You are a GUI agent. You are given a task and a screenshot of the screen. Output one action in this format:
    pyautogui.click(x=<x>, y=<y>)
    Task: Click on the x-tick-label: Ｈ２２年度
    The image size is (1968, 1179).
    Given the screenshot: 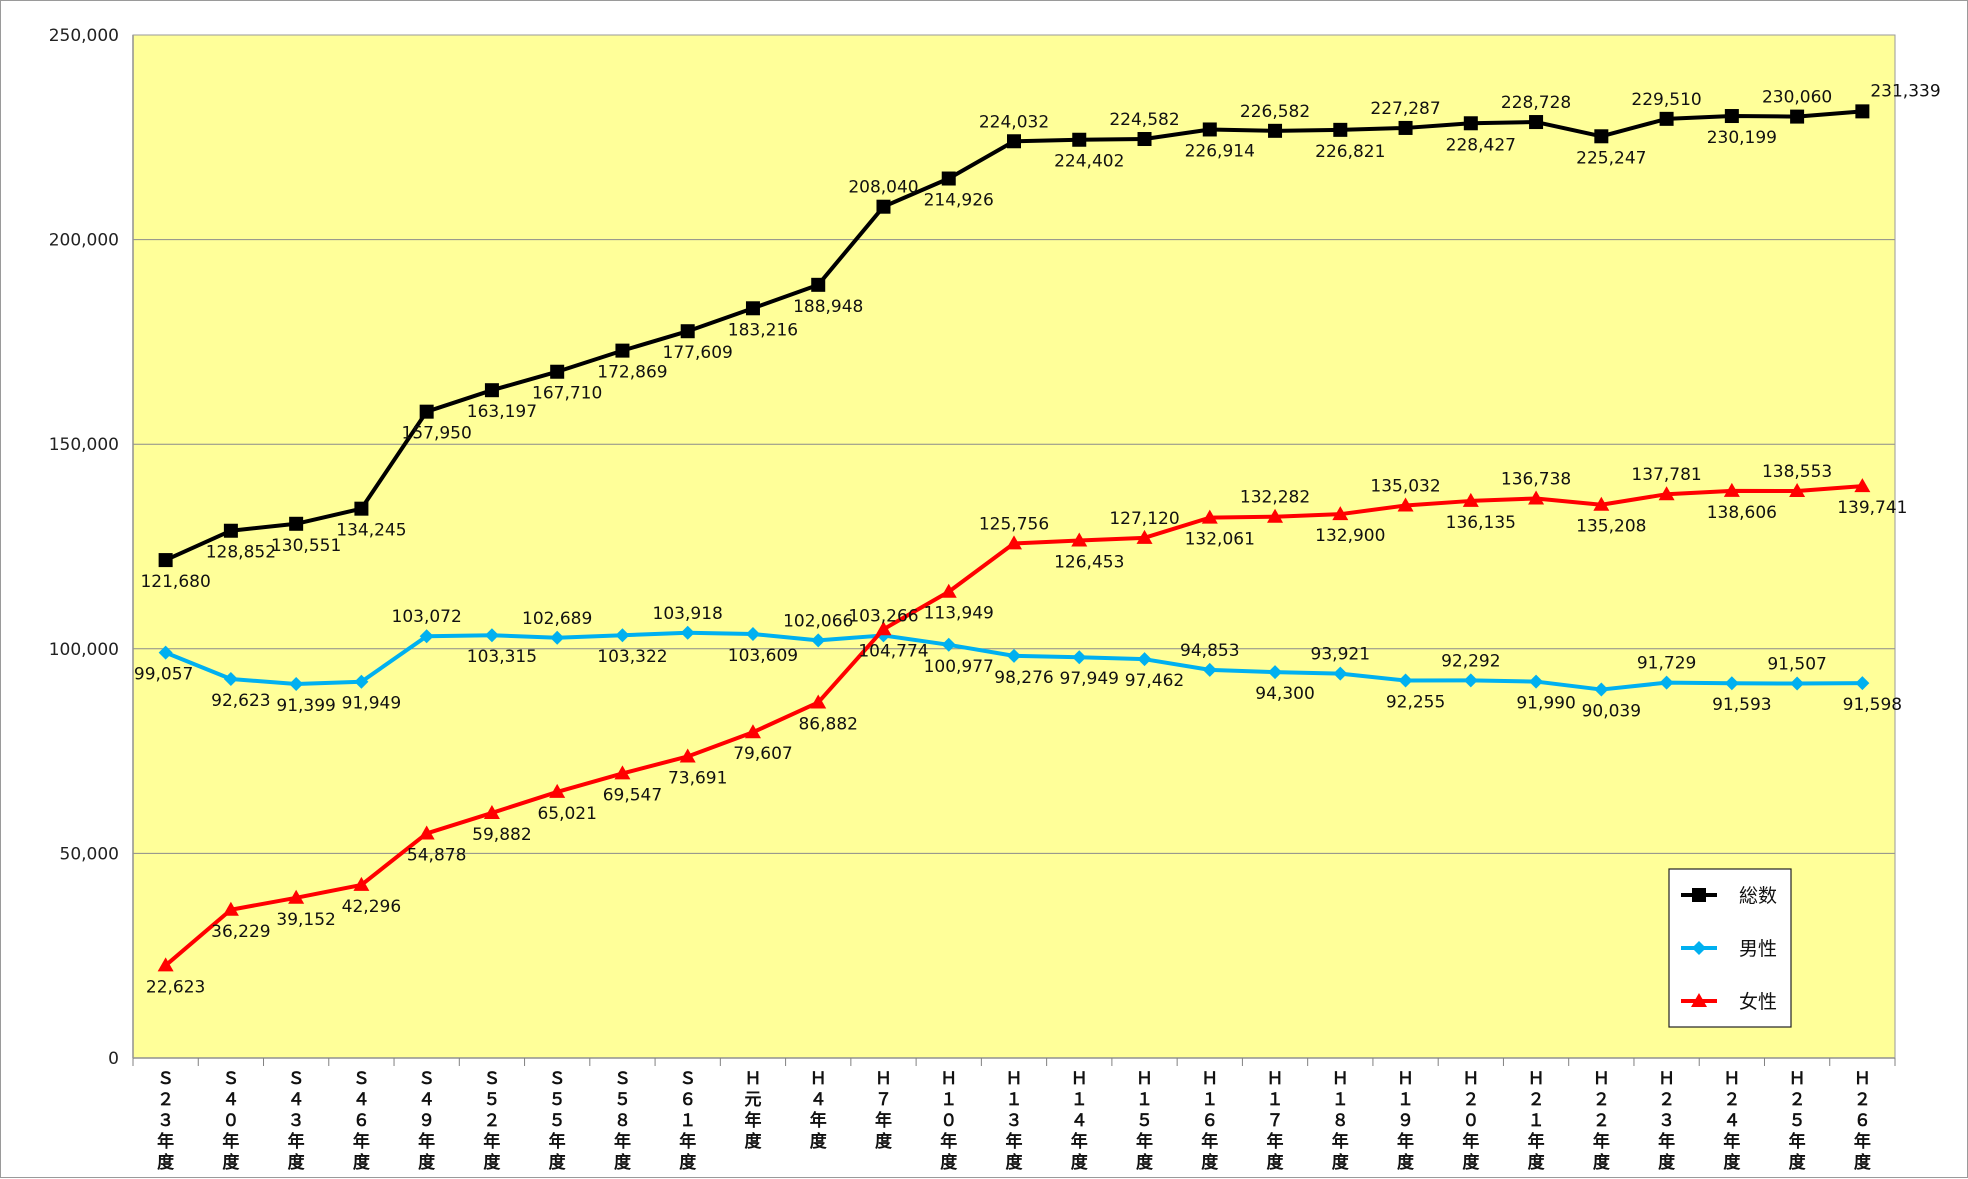 What is the action you would take?
    pyautogui.click(x=1602, y=1121)
    